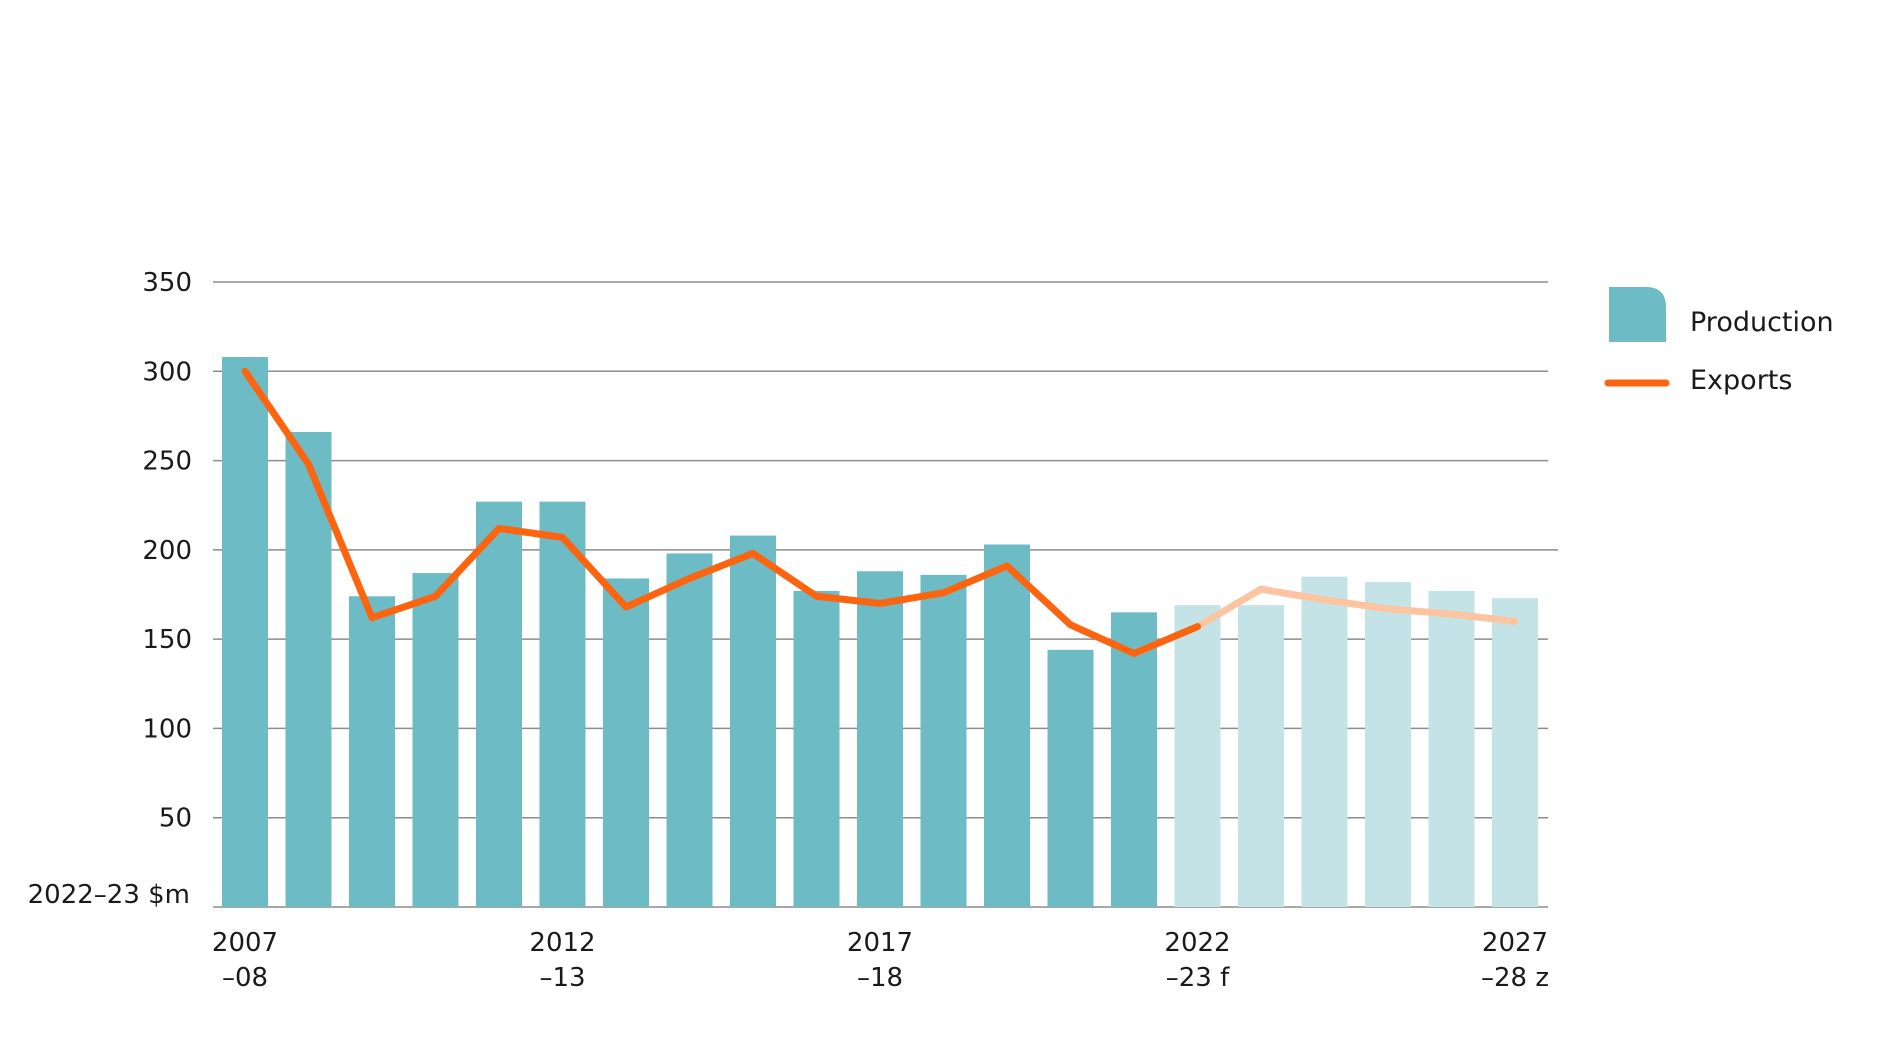  I want to click on x-tick-sublabel-2012: –13, so click(562, 978).